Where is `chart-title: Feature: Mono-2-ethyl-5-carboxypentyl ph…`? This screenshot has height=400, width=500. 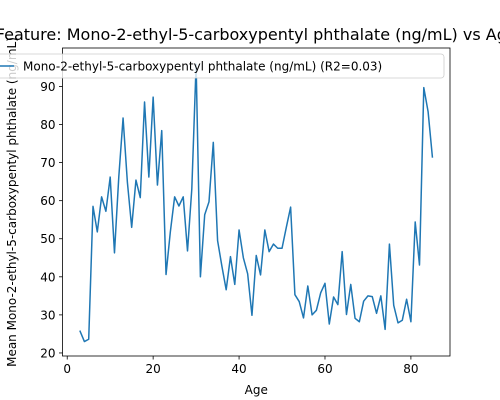
chart-title: Feature: Mono-2-ethyl-5-carboxypentyl ph… is located at coordinates (250, 34).